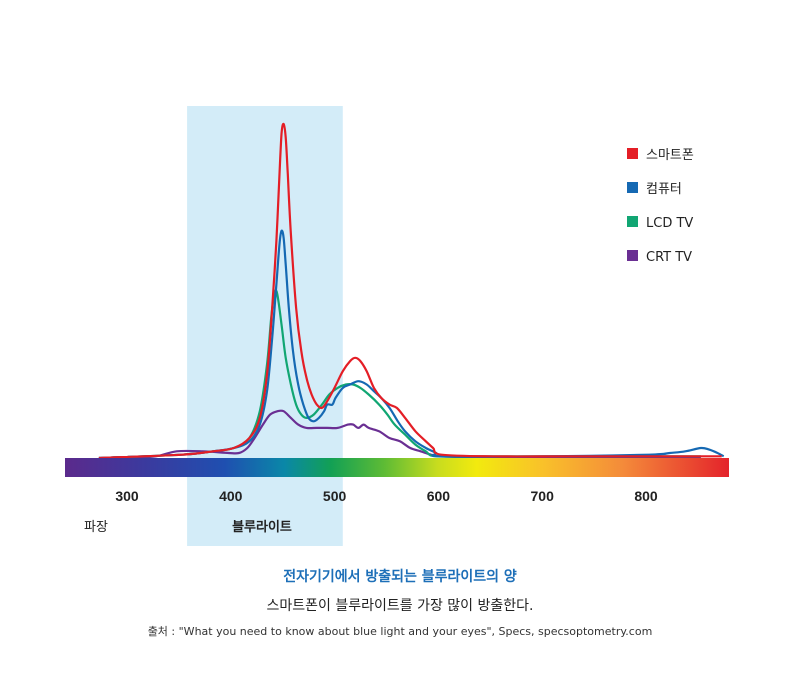  I want to click on legend-label: CRT TV, so click(669, 257).